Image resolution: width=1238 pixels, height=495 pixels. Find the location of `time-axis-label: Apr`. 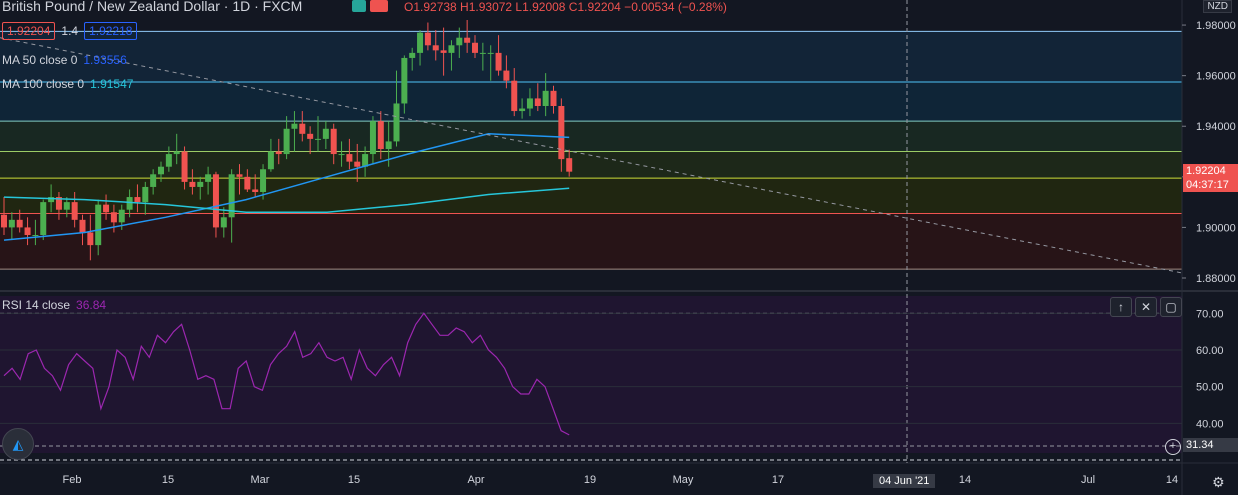

time-axis-label: Apr is located at coordinates (475, 480).